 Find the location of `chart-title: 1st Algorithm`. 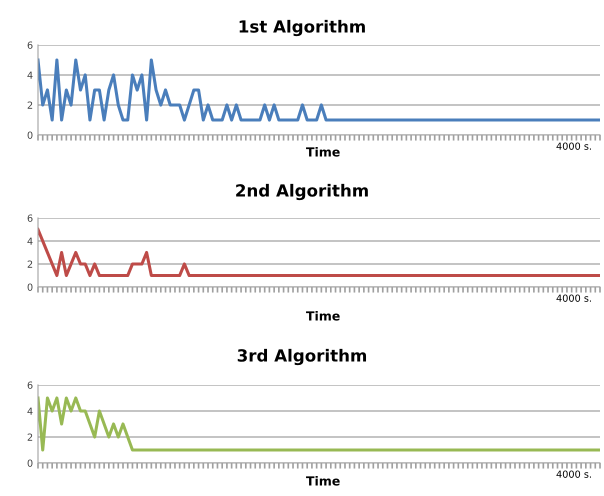

chart-title: 1st Algorithm is located at coordinates (302, 28).